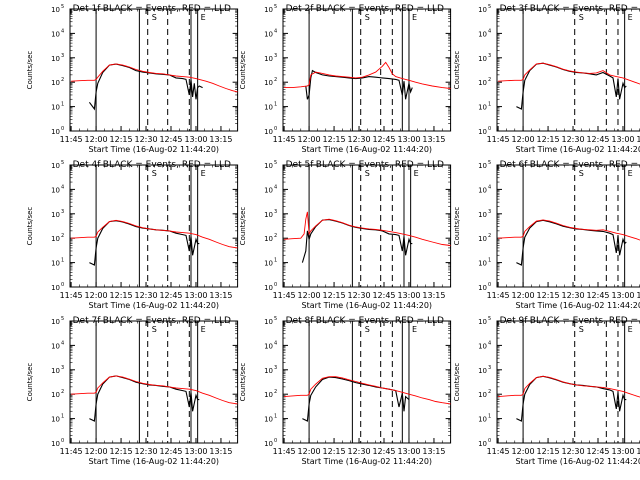 Image resolution: width=640 pixels, height=480 pixels. I want to click on x-tick-label: 12:00, so click(309, 139).